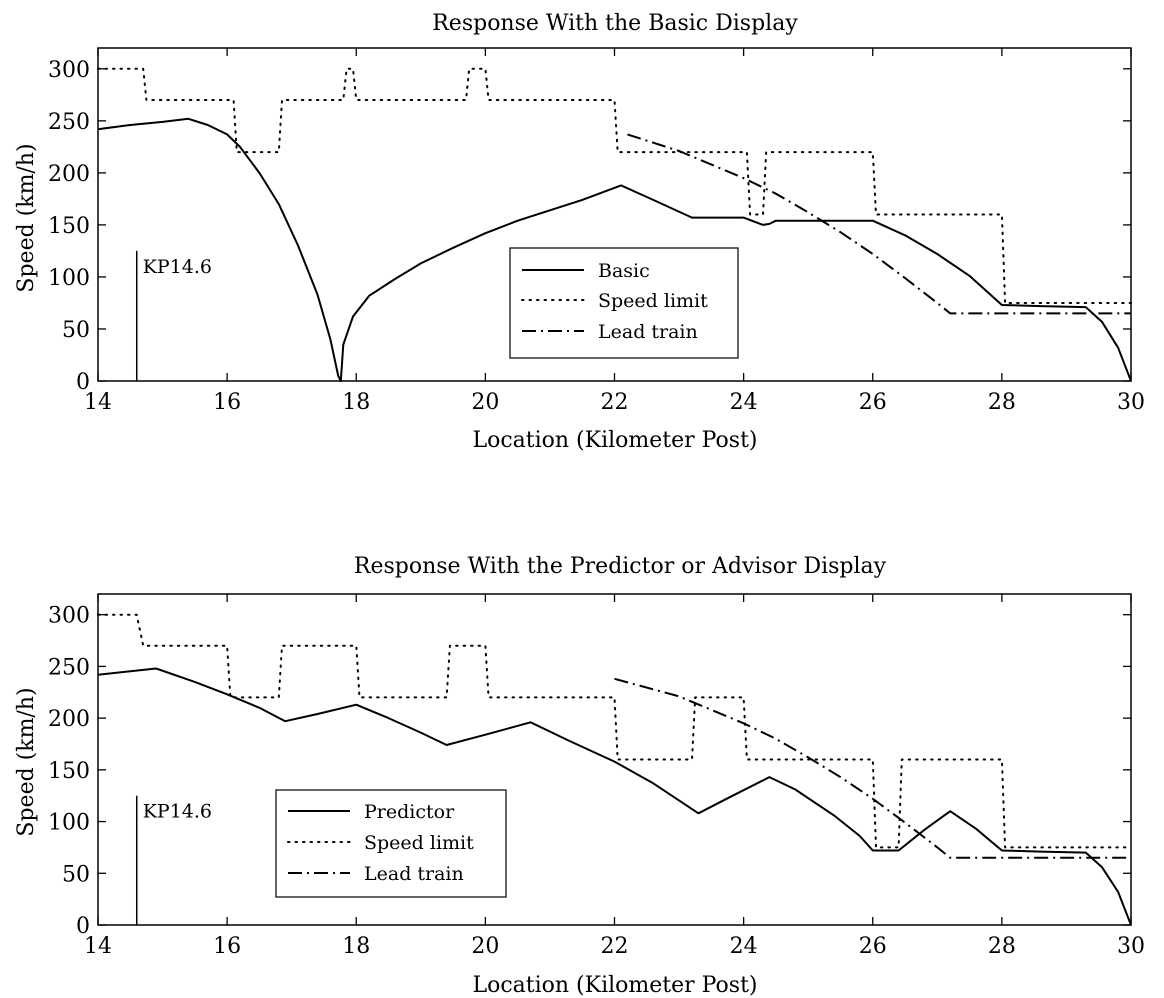 This screenshot has height=998, width=1164. Describe the element at coordinates (624, 271) in the screenshot. I see `legend-label-basic: Basic` at that location.